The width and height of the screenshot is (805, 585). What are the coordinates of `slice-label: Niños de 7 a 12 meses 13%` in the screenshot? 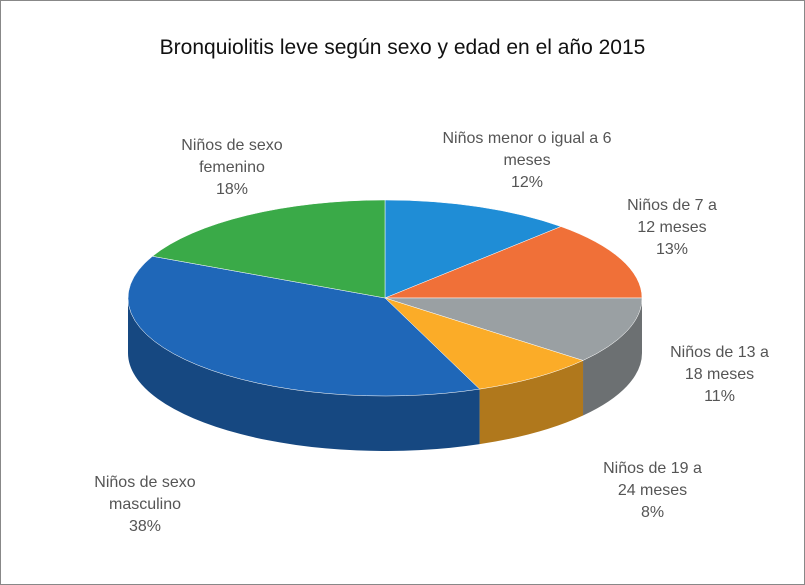 It's located at (672, 228).